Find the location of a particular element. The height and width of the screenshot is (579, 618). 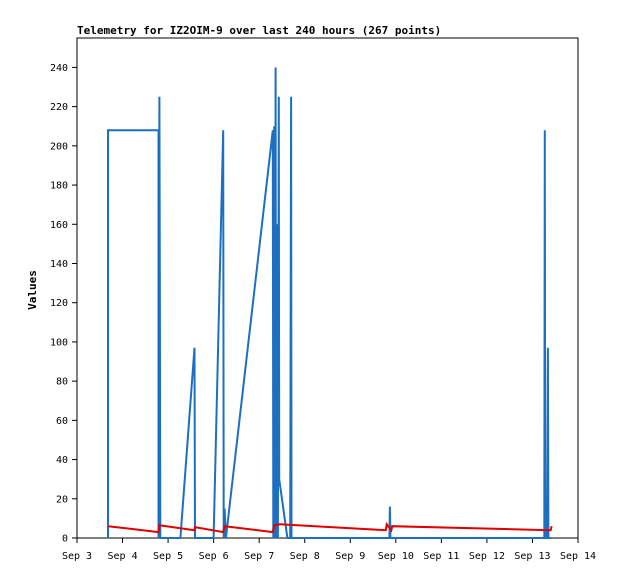

x-tick-label: Sep 4 is located at coordinates (122, 556).